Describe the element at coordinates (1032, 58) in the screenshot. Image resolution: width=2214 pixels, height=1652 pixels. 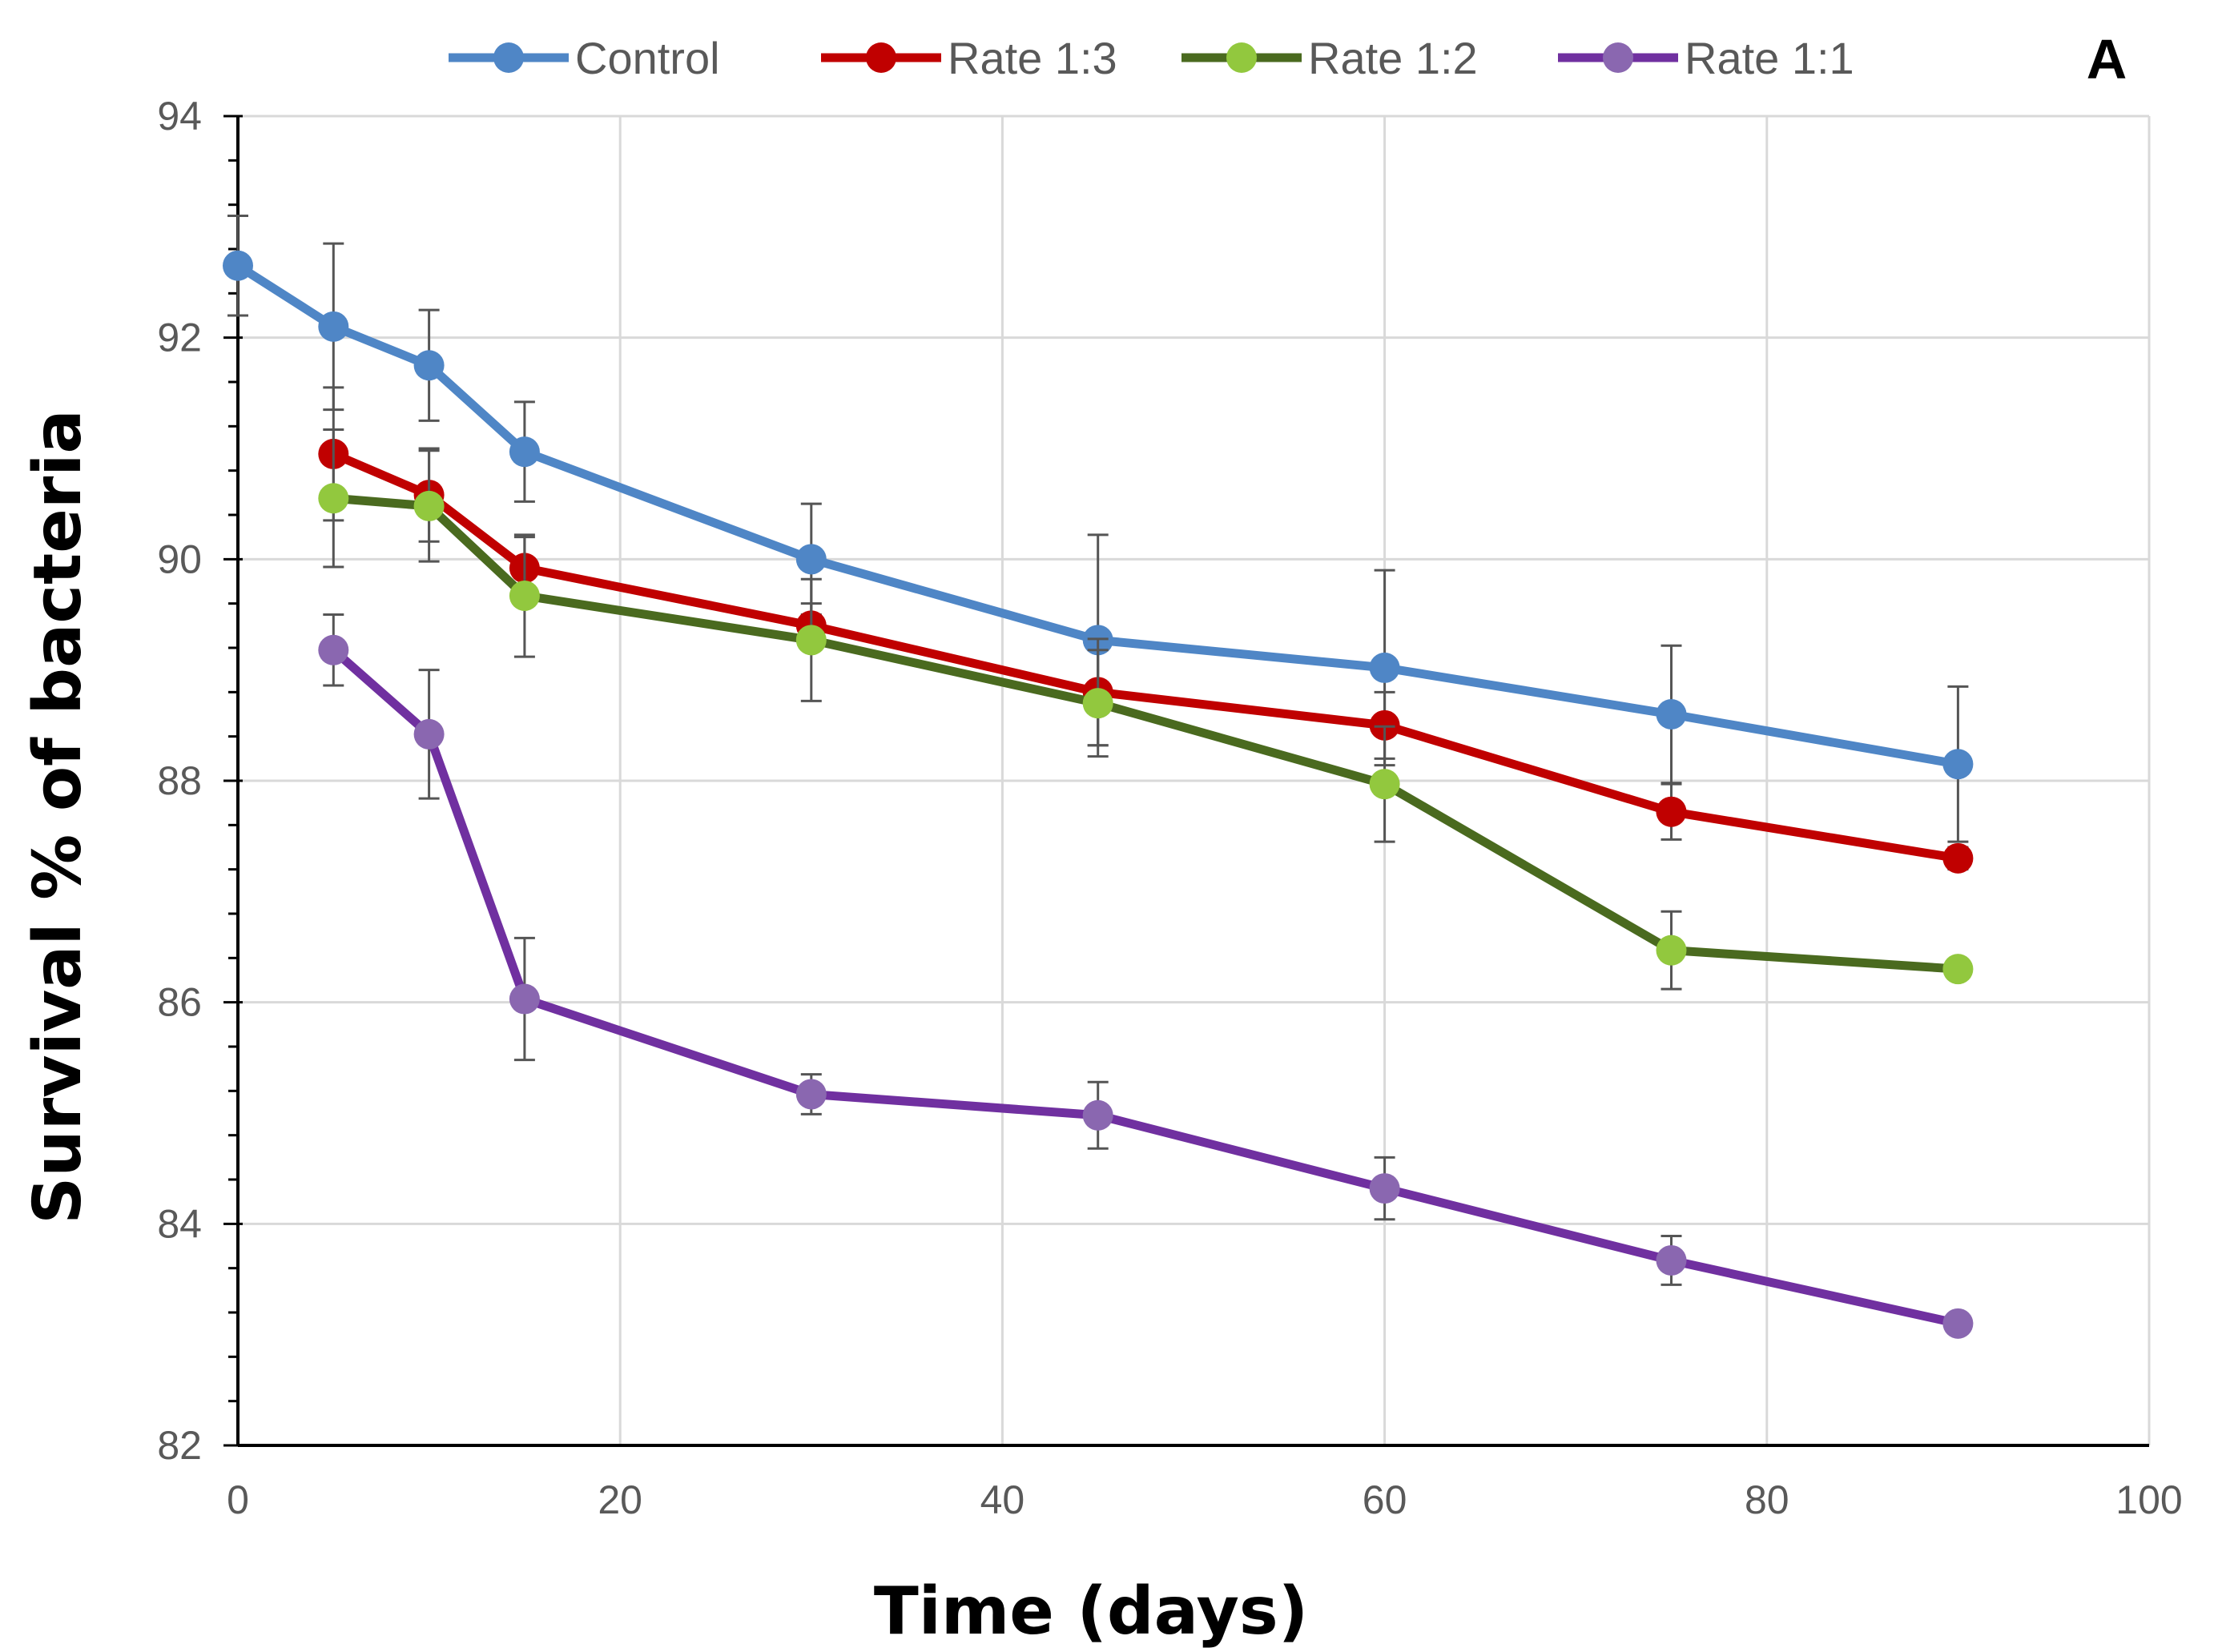
I see `legend-label: Rate 1:3` at that location.